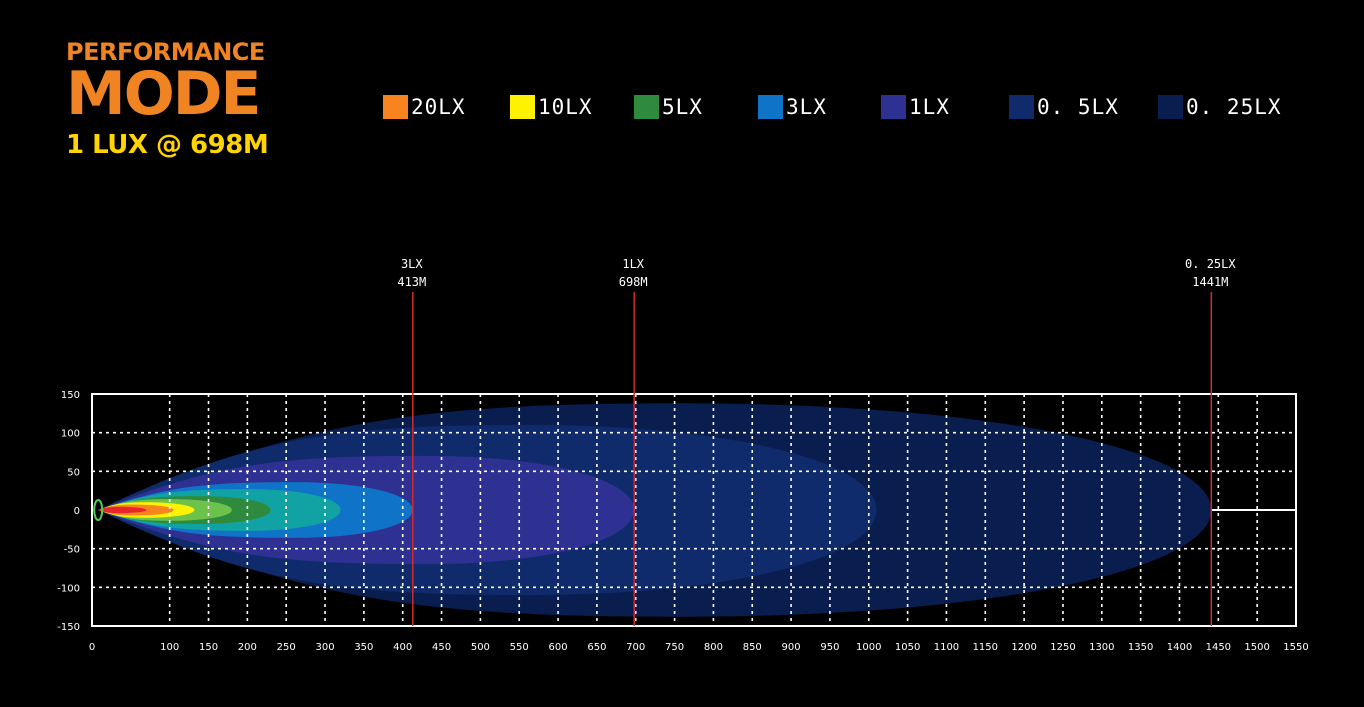 This screenshot has width=1364, height=707. I want to click on legend-item: 5LX, so click(668, 107).